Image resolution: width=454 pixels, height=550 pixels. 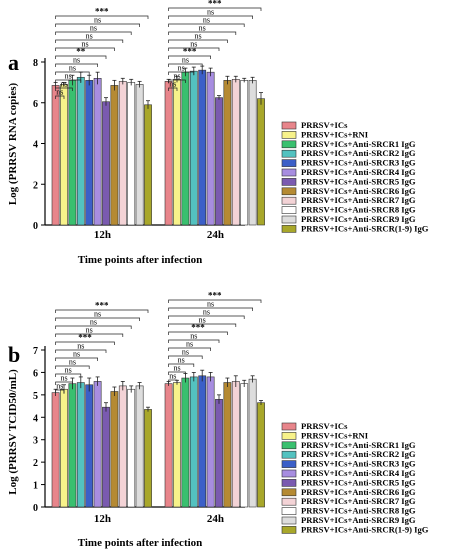 I want to click on panel-label-b: b, so click(x=14, y=354).